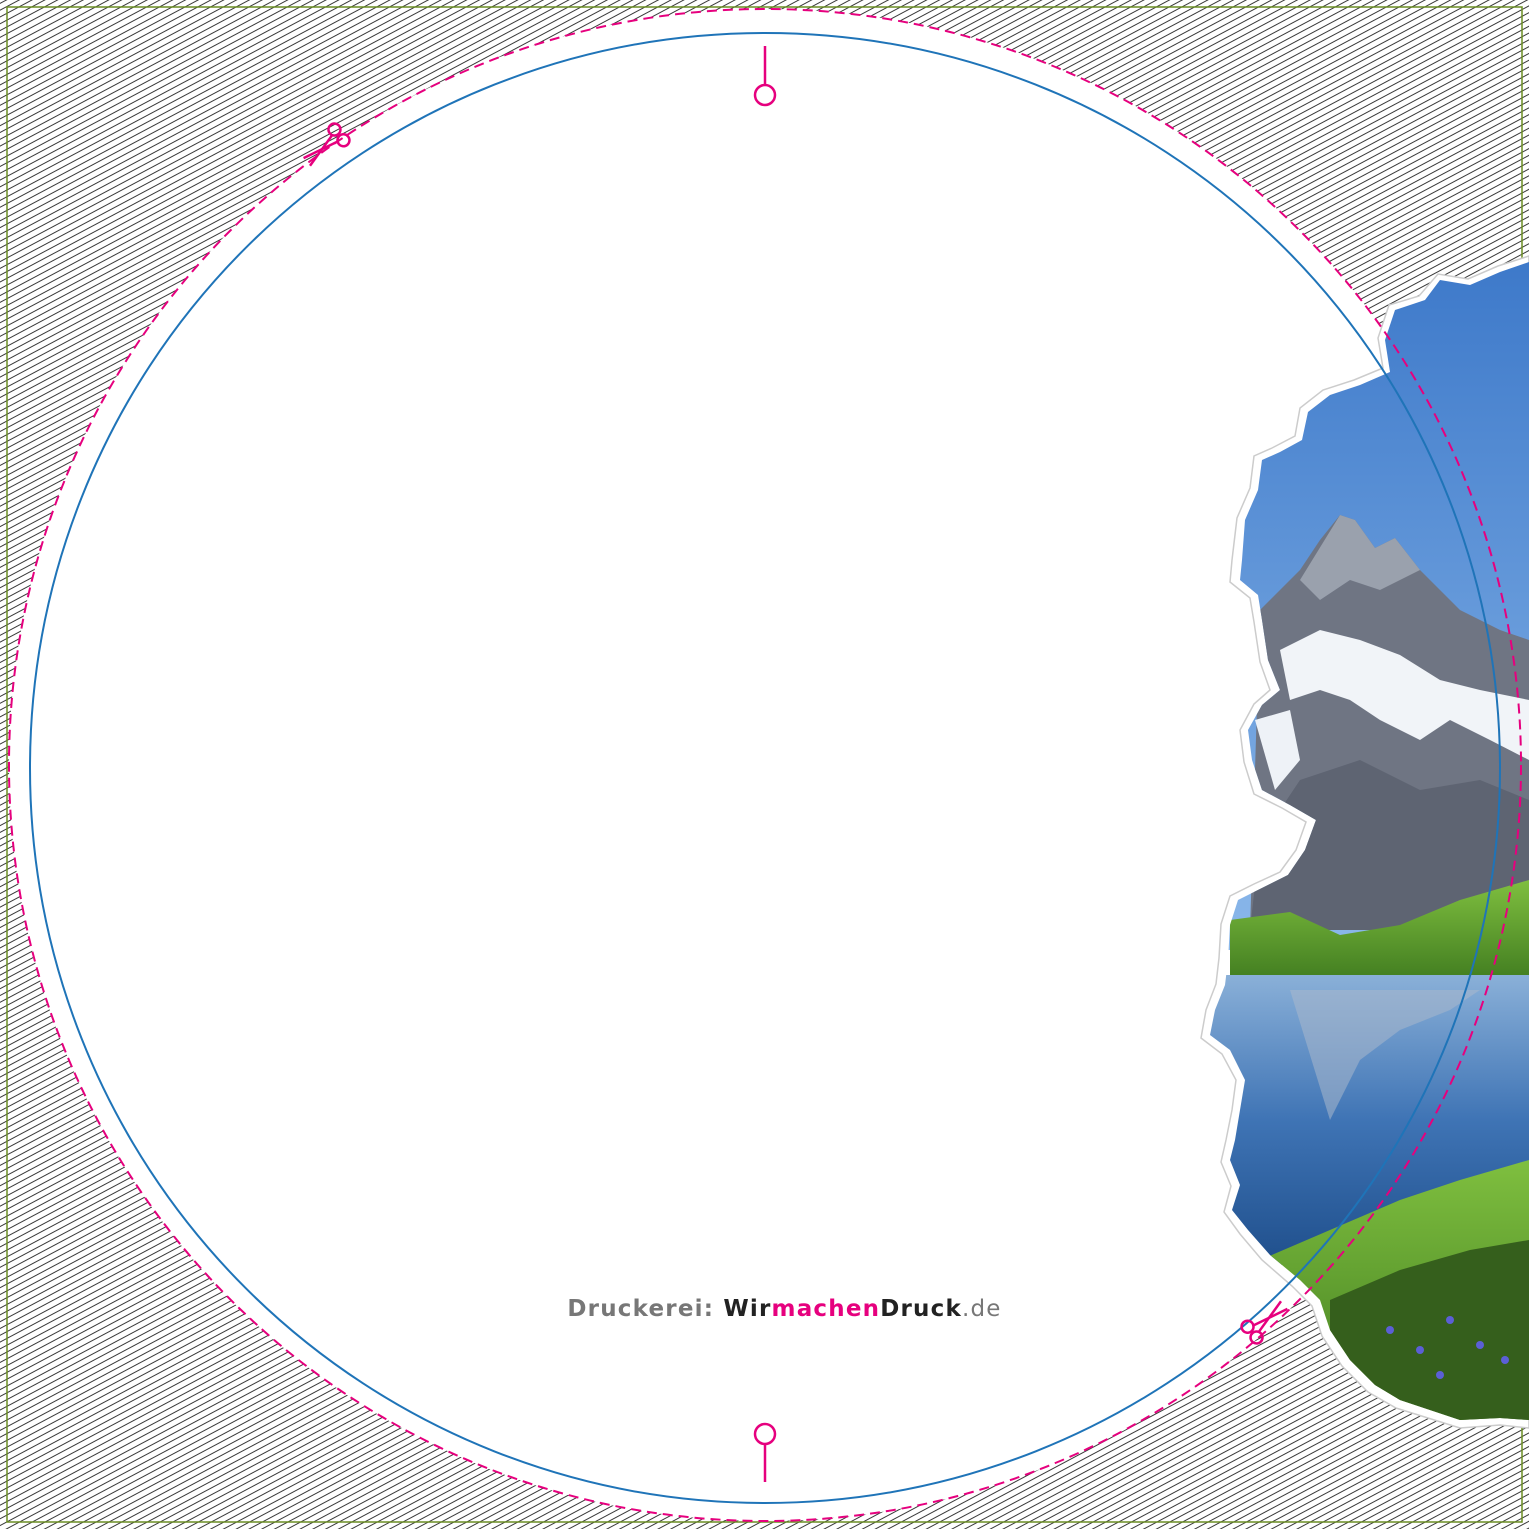 The height and width of the screenshot is (1529, 1529). Describe the element at coordinates (747, 1309) in the screenshot. I see `brand-wir: Wir` at that location.